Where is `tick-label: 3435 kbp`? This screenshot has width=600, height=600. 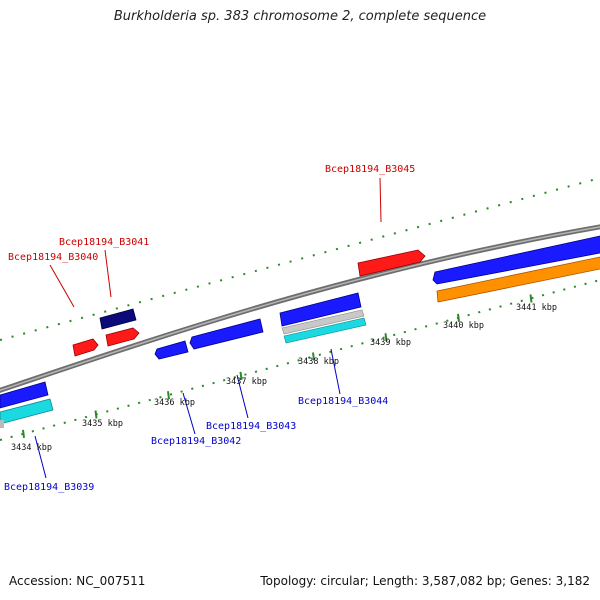
tick-label: 3435 kbp is located at coordinates (102, 424).